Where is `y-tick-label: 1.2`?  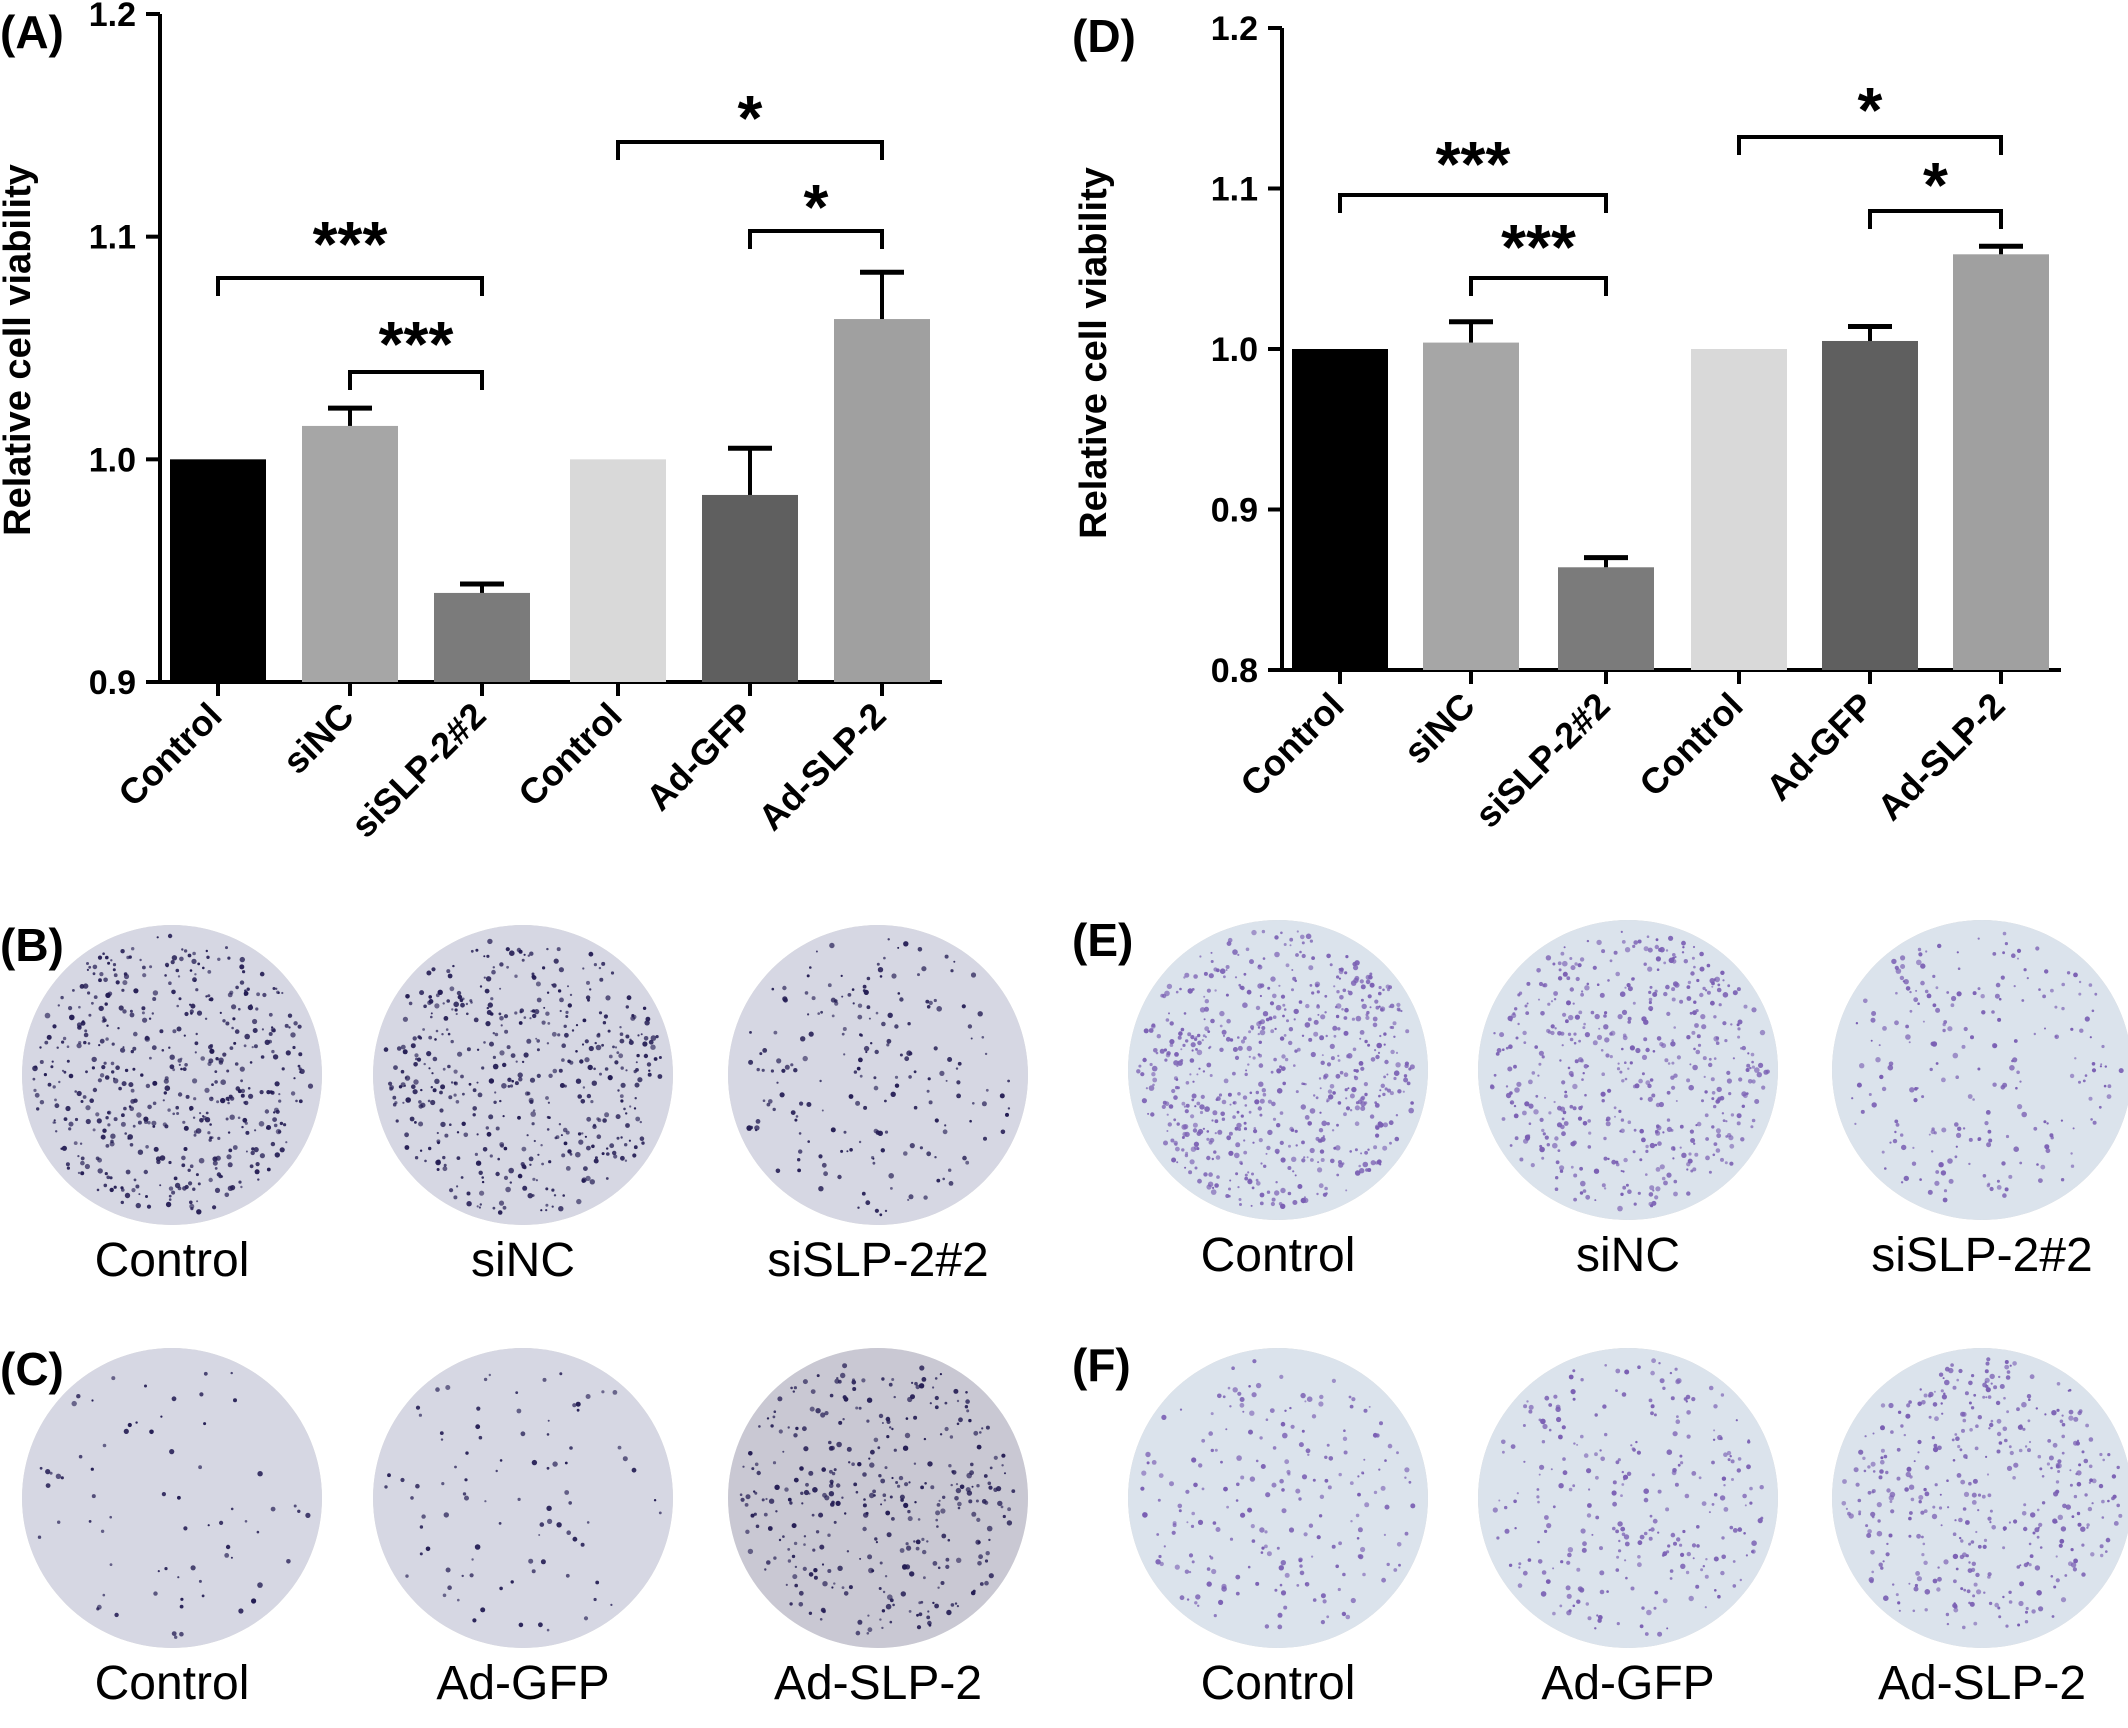 y-tick-label: 1.2 is located at coordinates (1234, 29).